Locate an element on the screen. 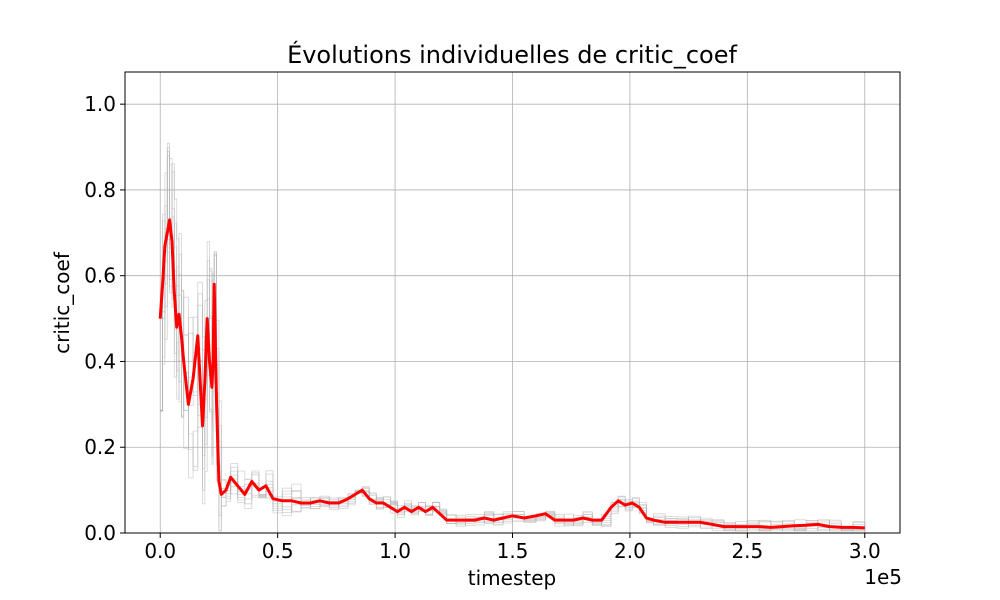  x-tick-label: 3.0 is located at coordinates (865, 551).